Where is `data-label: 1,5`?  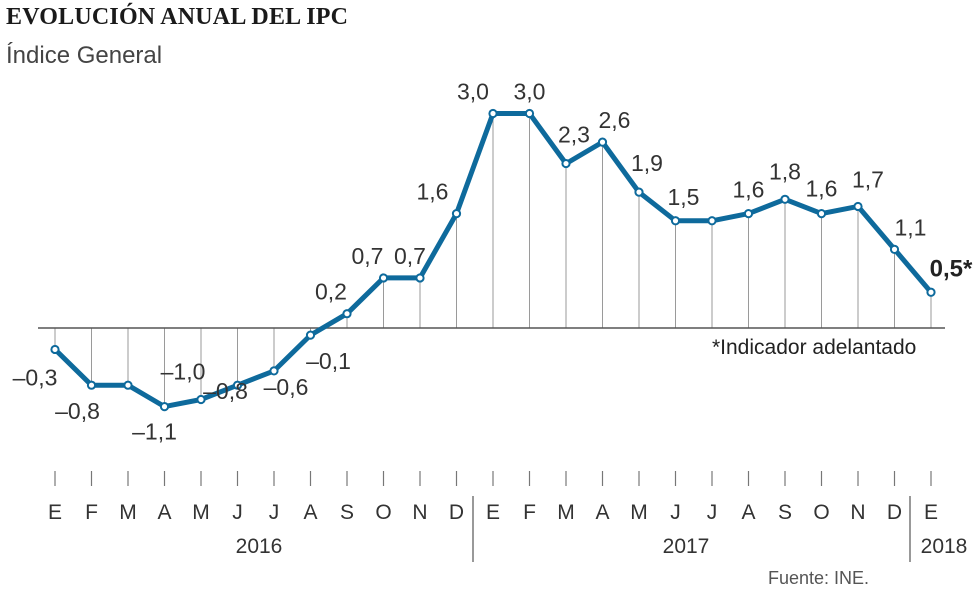
data-label: 1,5 is located at coordinates (684, 197).